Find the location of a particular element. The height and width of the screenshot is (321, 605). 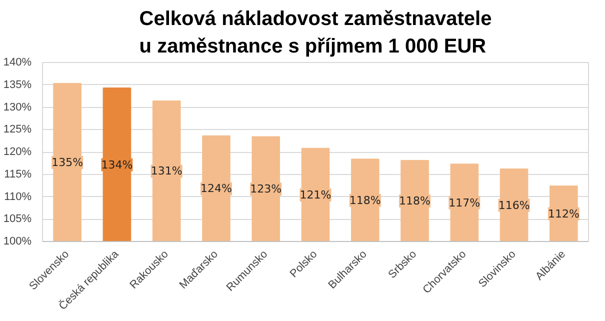

data-label: 124% is located at coordinates (216, 189).